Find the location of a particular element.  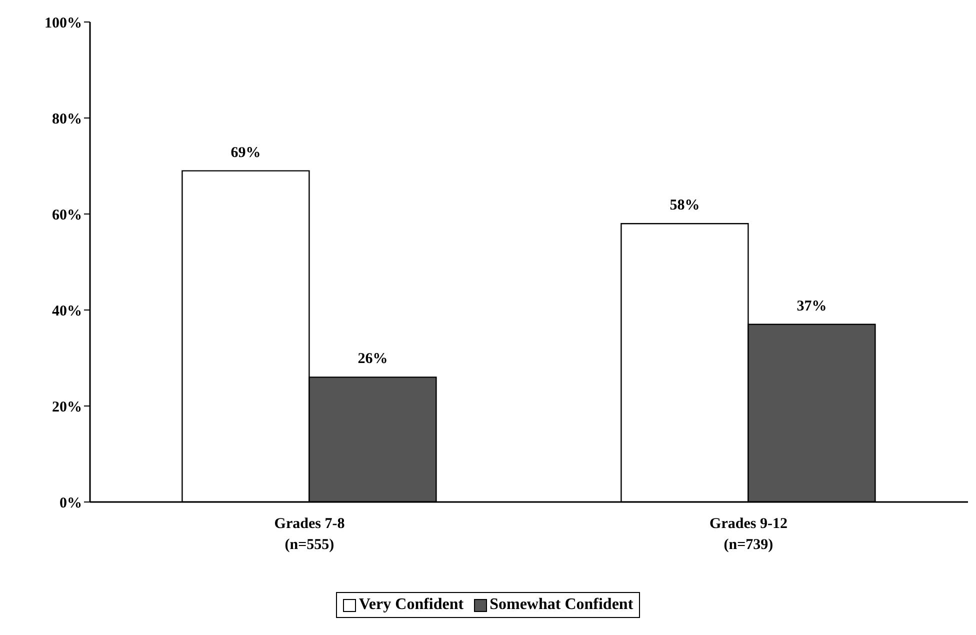

legend-label: Somewhat Confident is located at coordinates (561, 605).